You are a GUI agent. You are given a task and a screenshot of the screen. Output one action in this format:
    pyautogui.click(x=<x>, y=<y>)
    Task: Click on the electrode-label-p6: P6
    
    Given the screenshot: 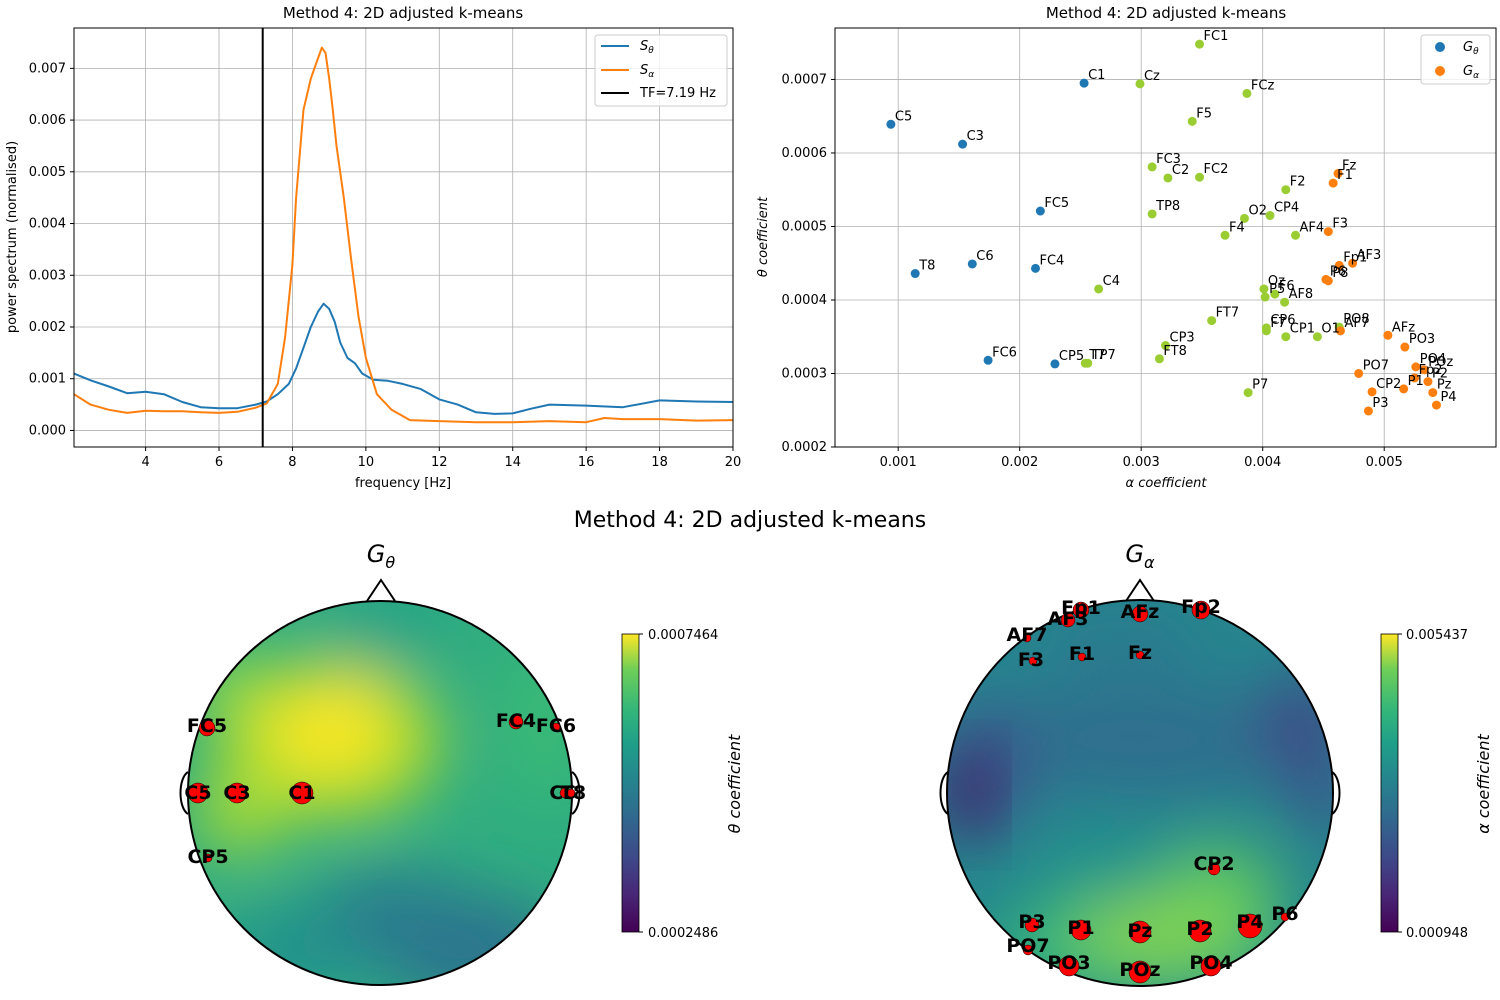 What is the action you would take?
    pyautogui.click(x=1284, y=914)
    